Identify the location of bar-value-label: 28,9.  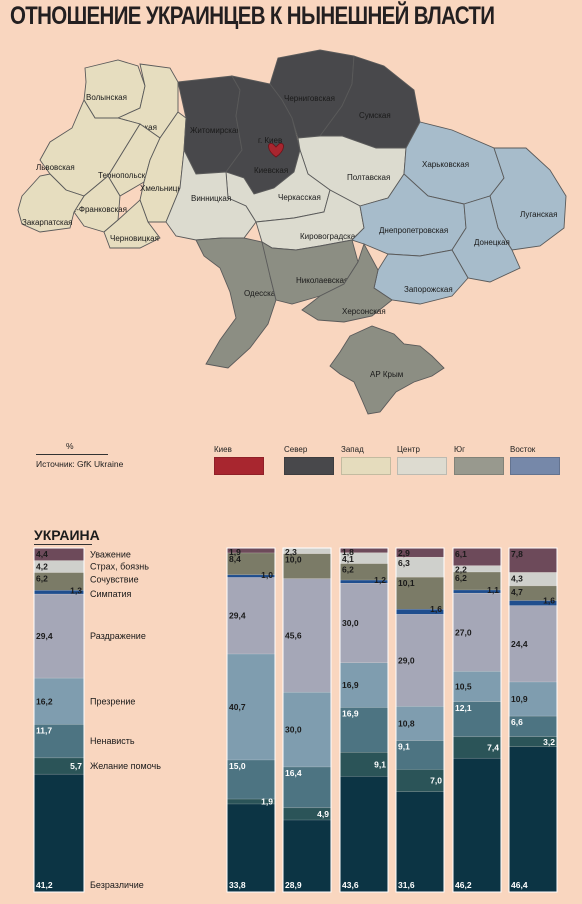
(293, 885).